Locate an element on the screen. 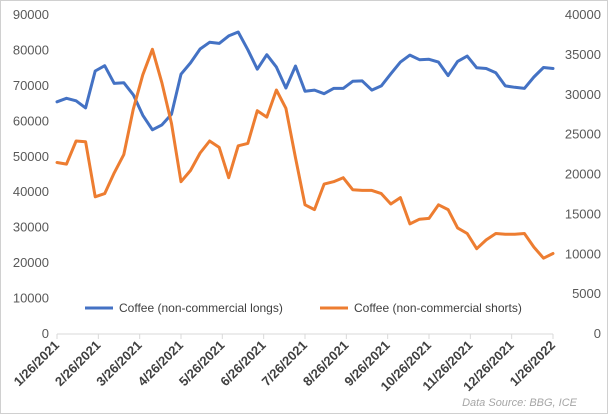 The height and width of the screenshot is (416, 610). right-y-tick-label: 15000 is located at coordinates (583, 213).